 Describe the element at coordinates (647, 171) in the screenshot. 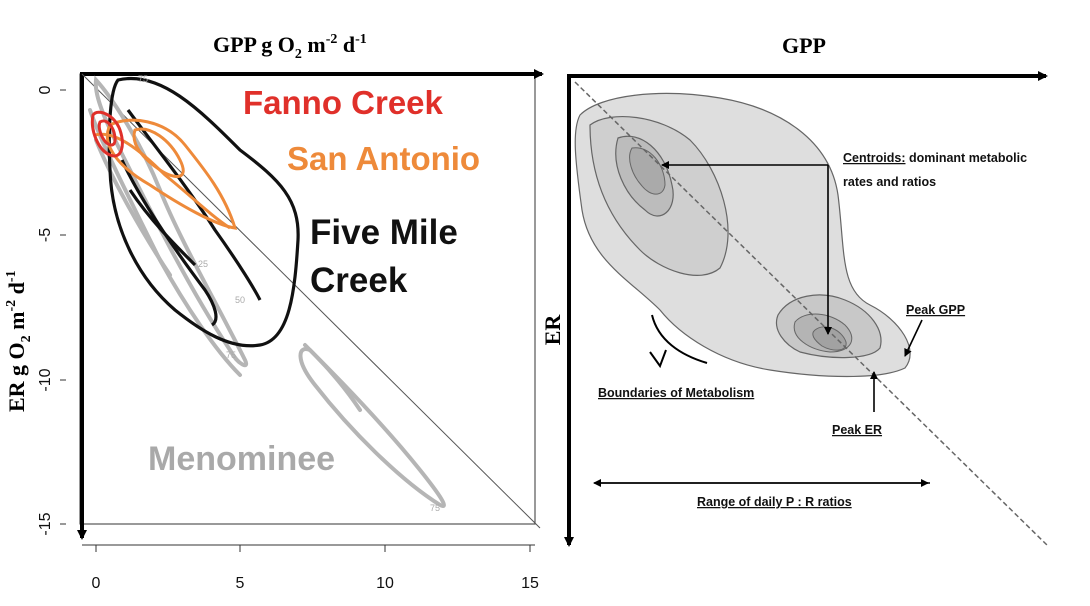

I see `core-region` at that location.